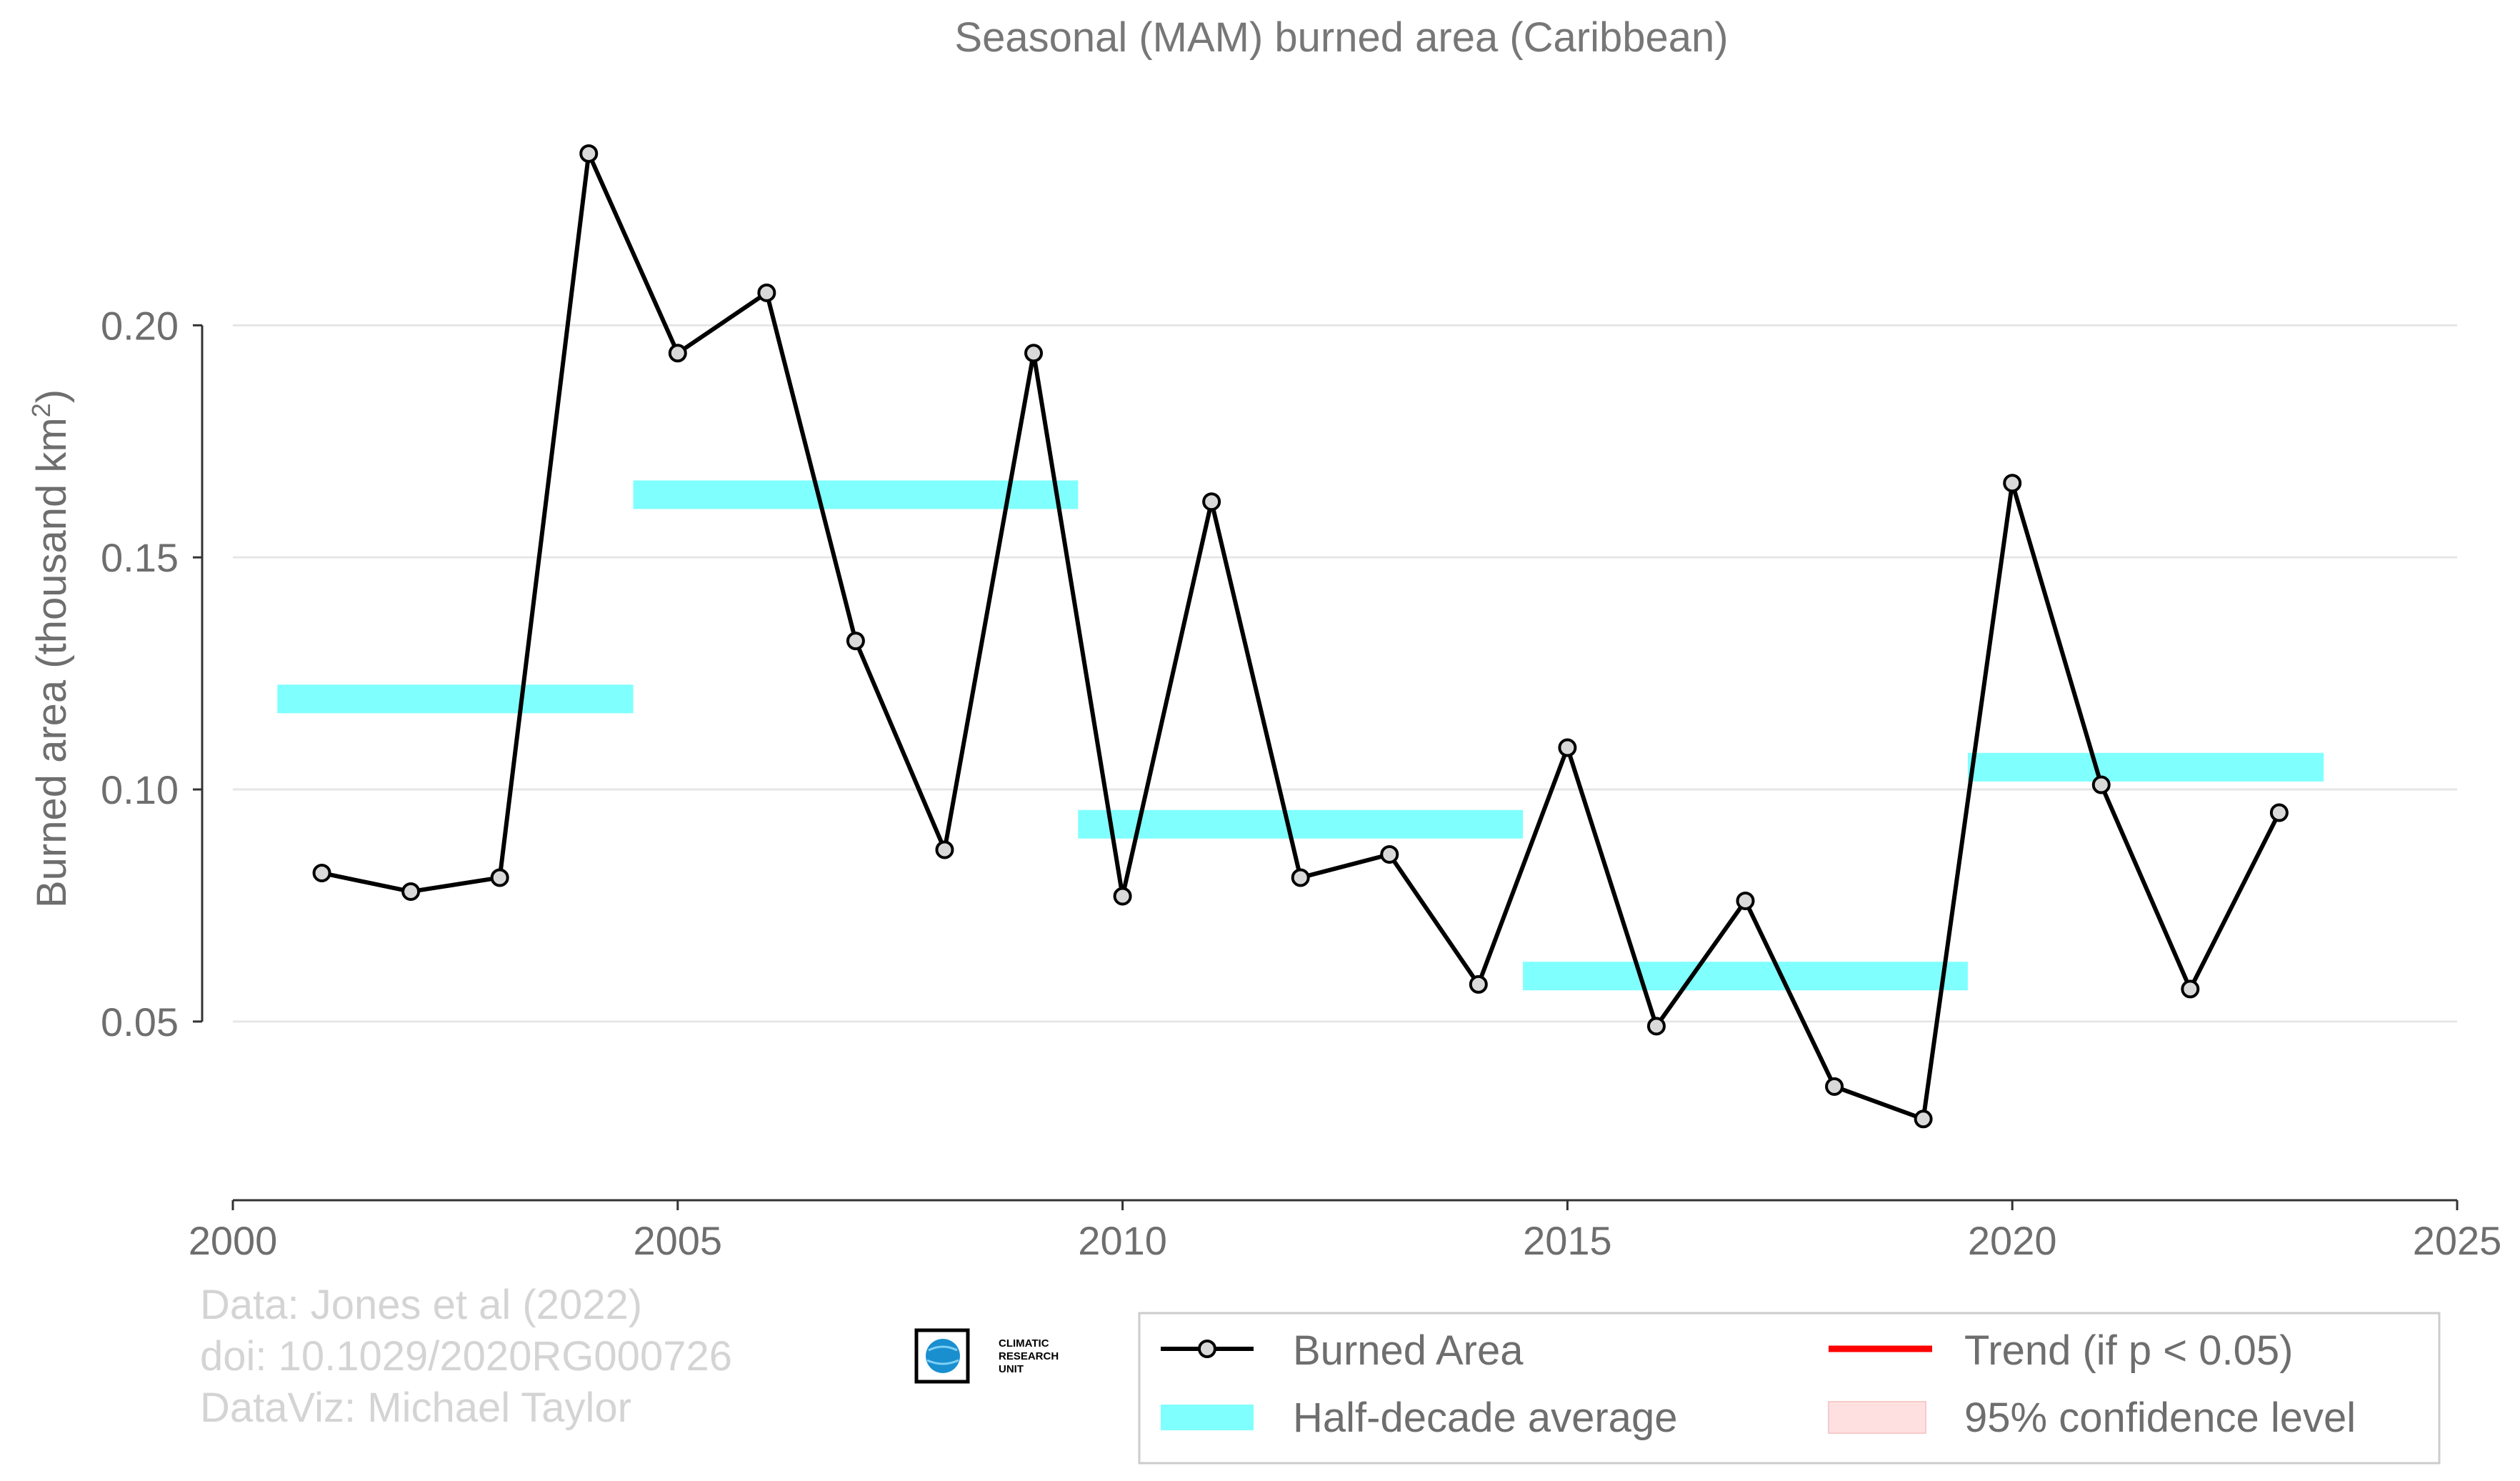 The image size is (2520, 1481). Describe the element at coordinates (499, 877) in the screenshot. I see `burned-area-point-2003` at that location.